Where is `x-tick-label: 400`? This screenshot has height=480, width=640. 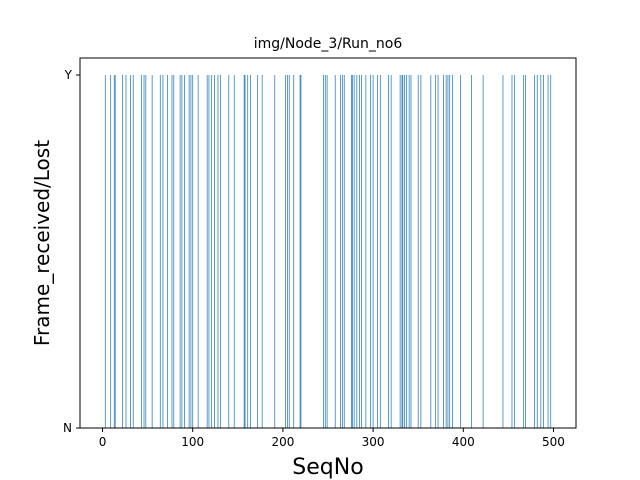
x-tick-label: 400 is located at coordinates (463, 442).